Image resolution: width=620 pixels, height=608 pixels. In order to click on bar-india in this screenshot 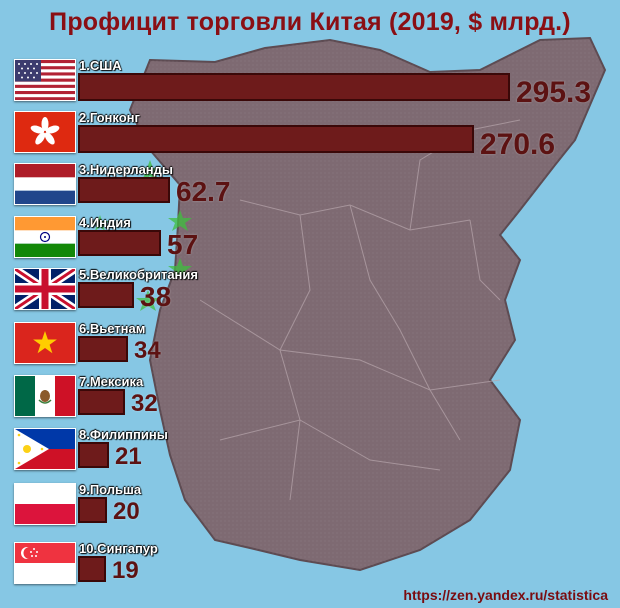, I will do `click(119, 243)`.